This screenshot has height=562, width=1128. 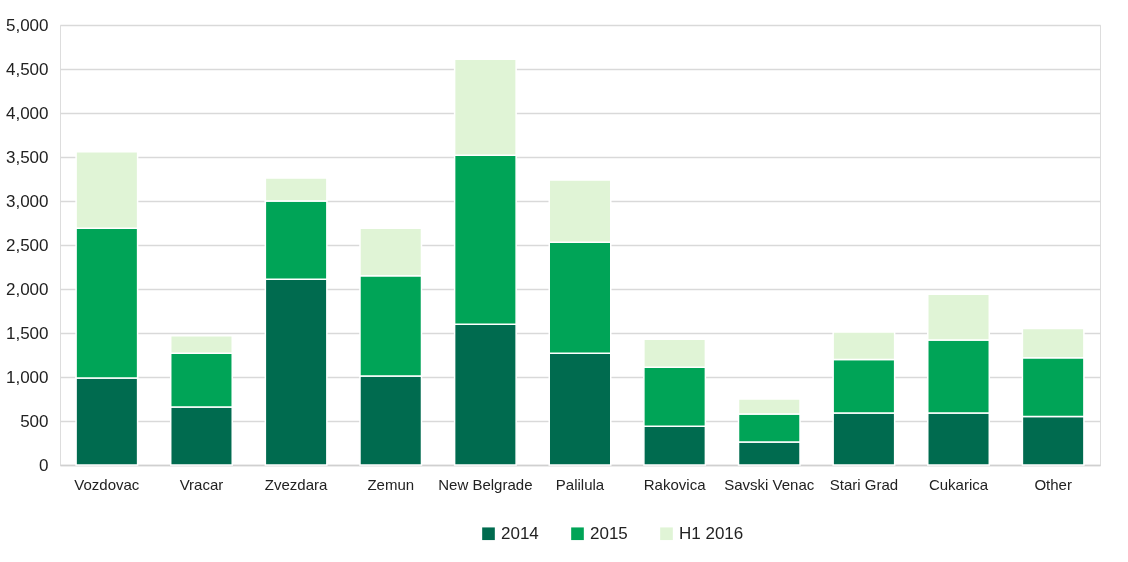 I want to click on x-tick-label: Cukarica, so click(x=958, y=484).